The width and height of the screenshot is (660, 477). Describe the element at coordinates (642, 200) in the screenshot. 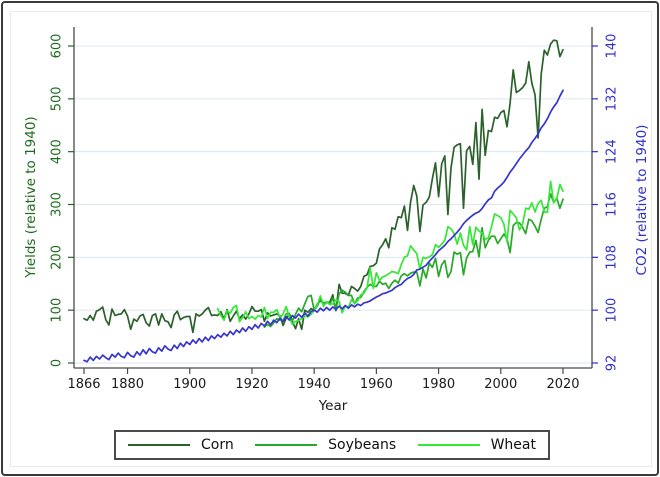

I see `right-y-axis-title: CO2 (relative to 1940)` at that location.